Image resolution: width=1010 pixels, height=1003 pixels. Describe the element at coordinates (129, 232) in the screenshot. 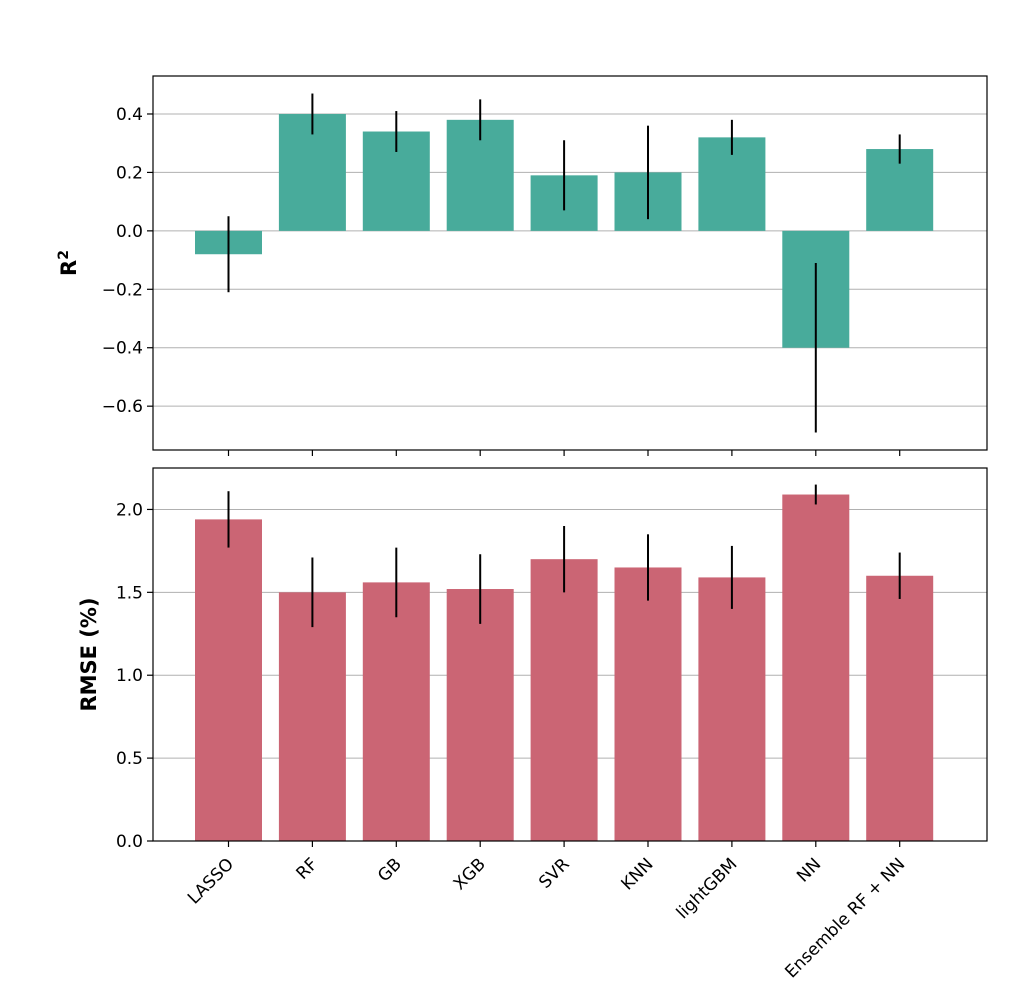

I see `r2-ytick-label: 0.0` at that location.